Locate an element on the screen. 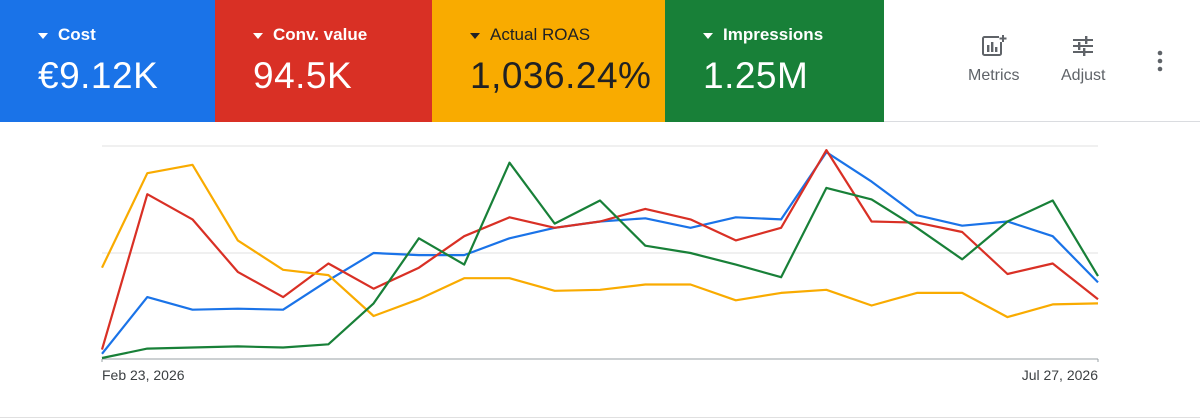 This screenshot has height=418, width=1200. more-vert-icon is located at coordinates (1160, 61).